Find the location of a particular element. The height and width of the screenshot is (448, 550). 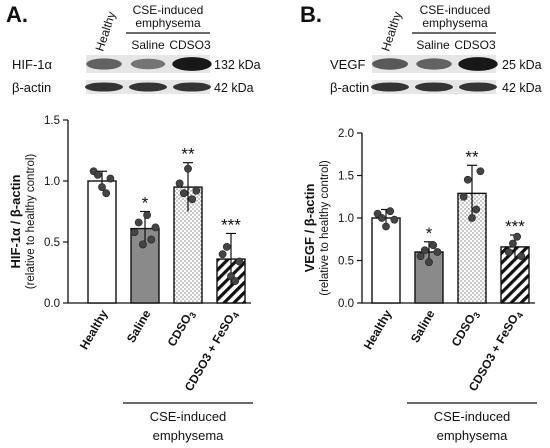

x-tick-label: CDSO3 is located at coordinates (466, 329).